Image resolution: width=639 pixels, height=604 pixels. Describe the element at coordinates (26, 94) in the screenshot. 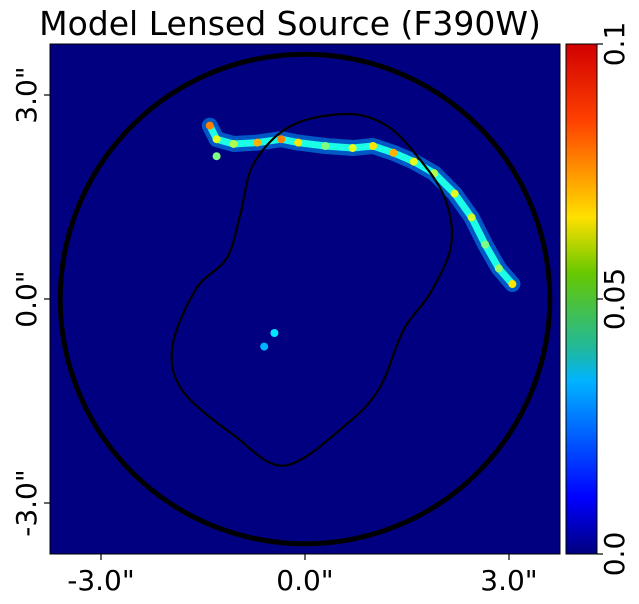

I see `y-tick-label: 3.0"` at that location.